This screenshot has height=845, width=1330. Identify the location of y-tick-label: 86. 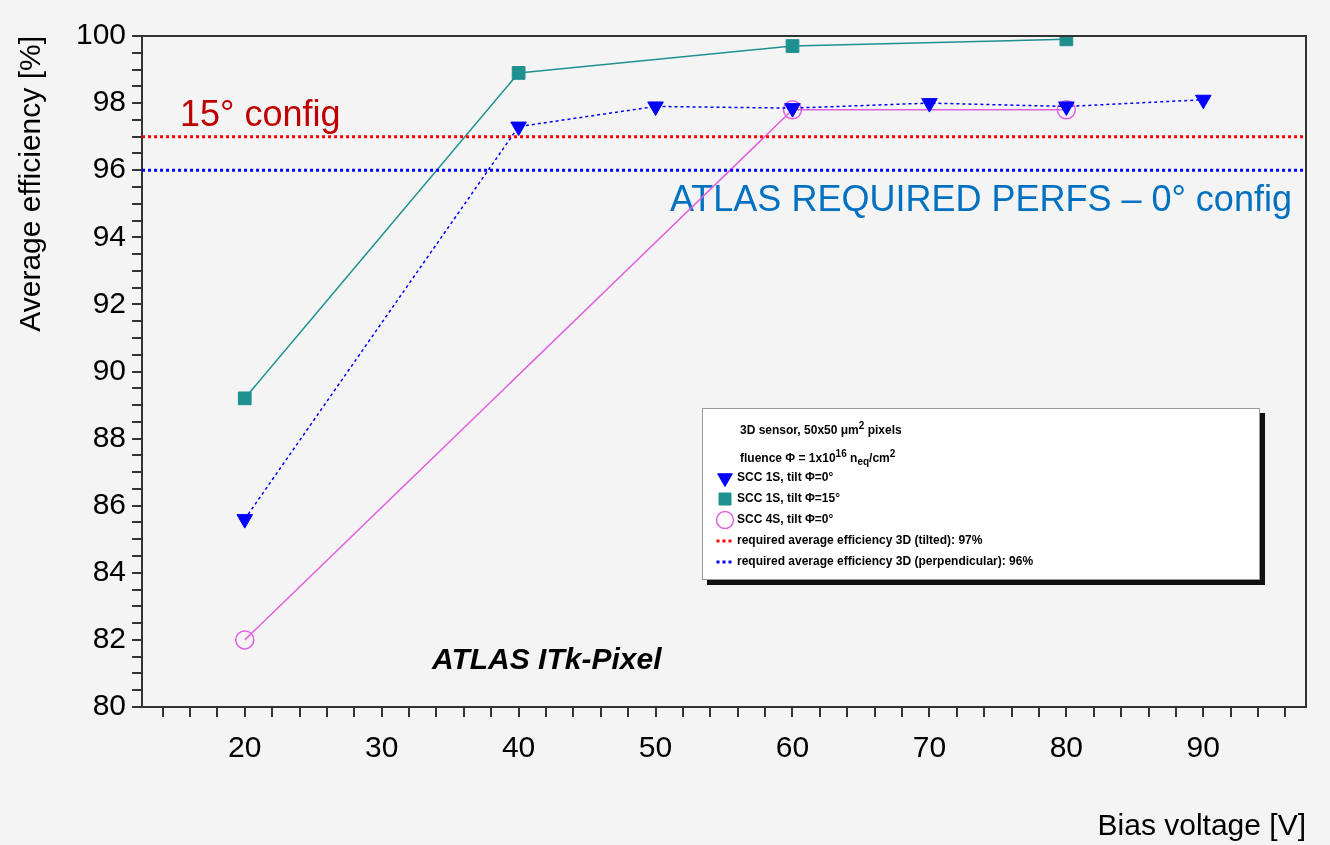
(109, 503).